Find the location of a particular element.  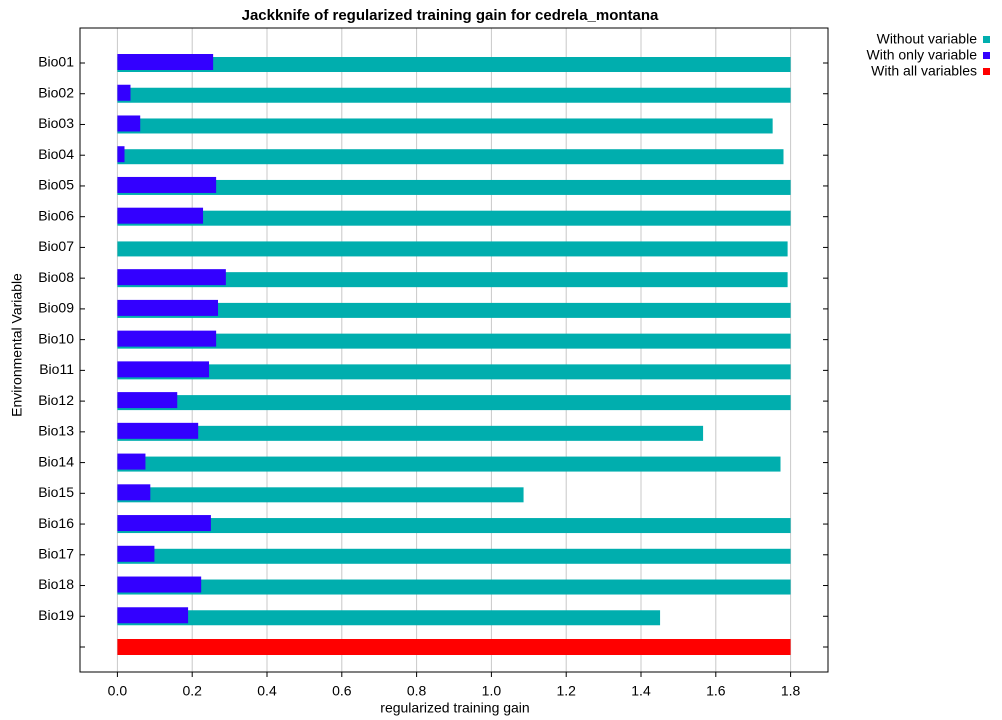

x-tick-label: 1.8 is located at coordinates (791, 691).